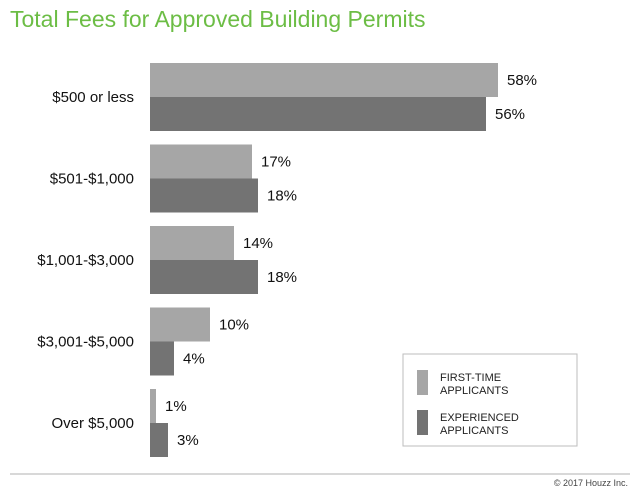 Image resolution: width=640 pixels, height=500 pixels. What do you see at coordinates (282, 196) in the screenshot?
I see `value-label-experienced-501-1-000: 18%` at bounding box center [282, 196].